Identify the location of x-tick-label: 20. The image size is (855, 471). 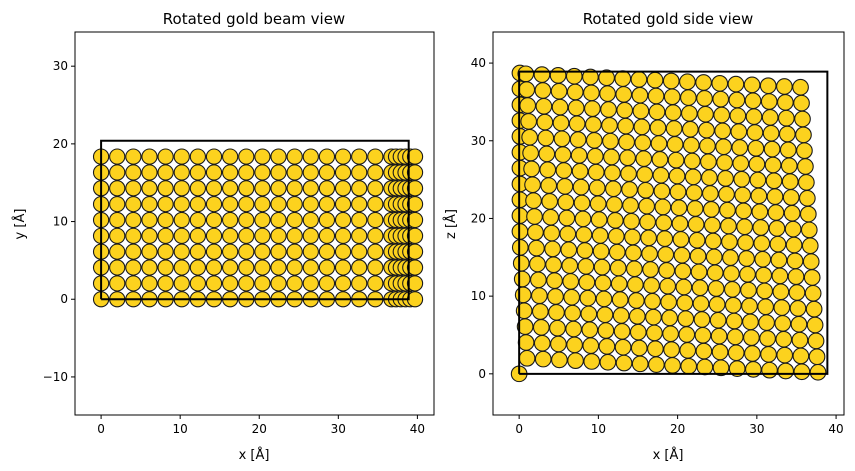
(677, 429).